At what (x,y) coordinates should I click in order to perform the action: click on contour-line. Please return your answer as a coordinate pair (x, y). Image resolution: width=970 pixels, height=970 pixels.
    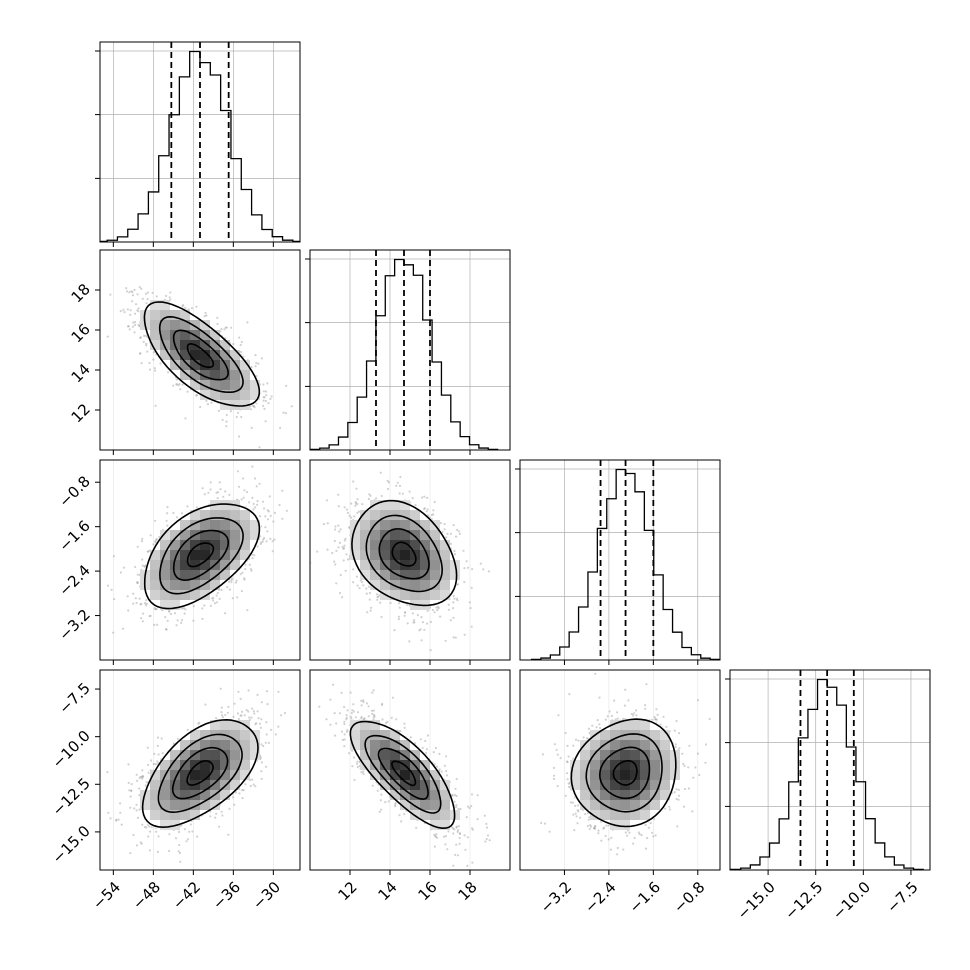
    Looking at the image, I should click on (200, 355).